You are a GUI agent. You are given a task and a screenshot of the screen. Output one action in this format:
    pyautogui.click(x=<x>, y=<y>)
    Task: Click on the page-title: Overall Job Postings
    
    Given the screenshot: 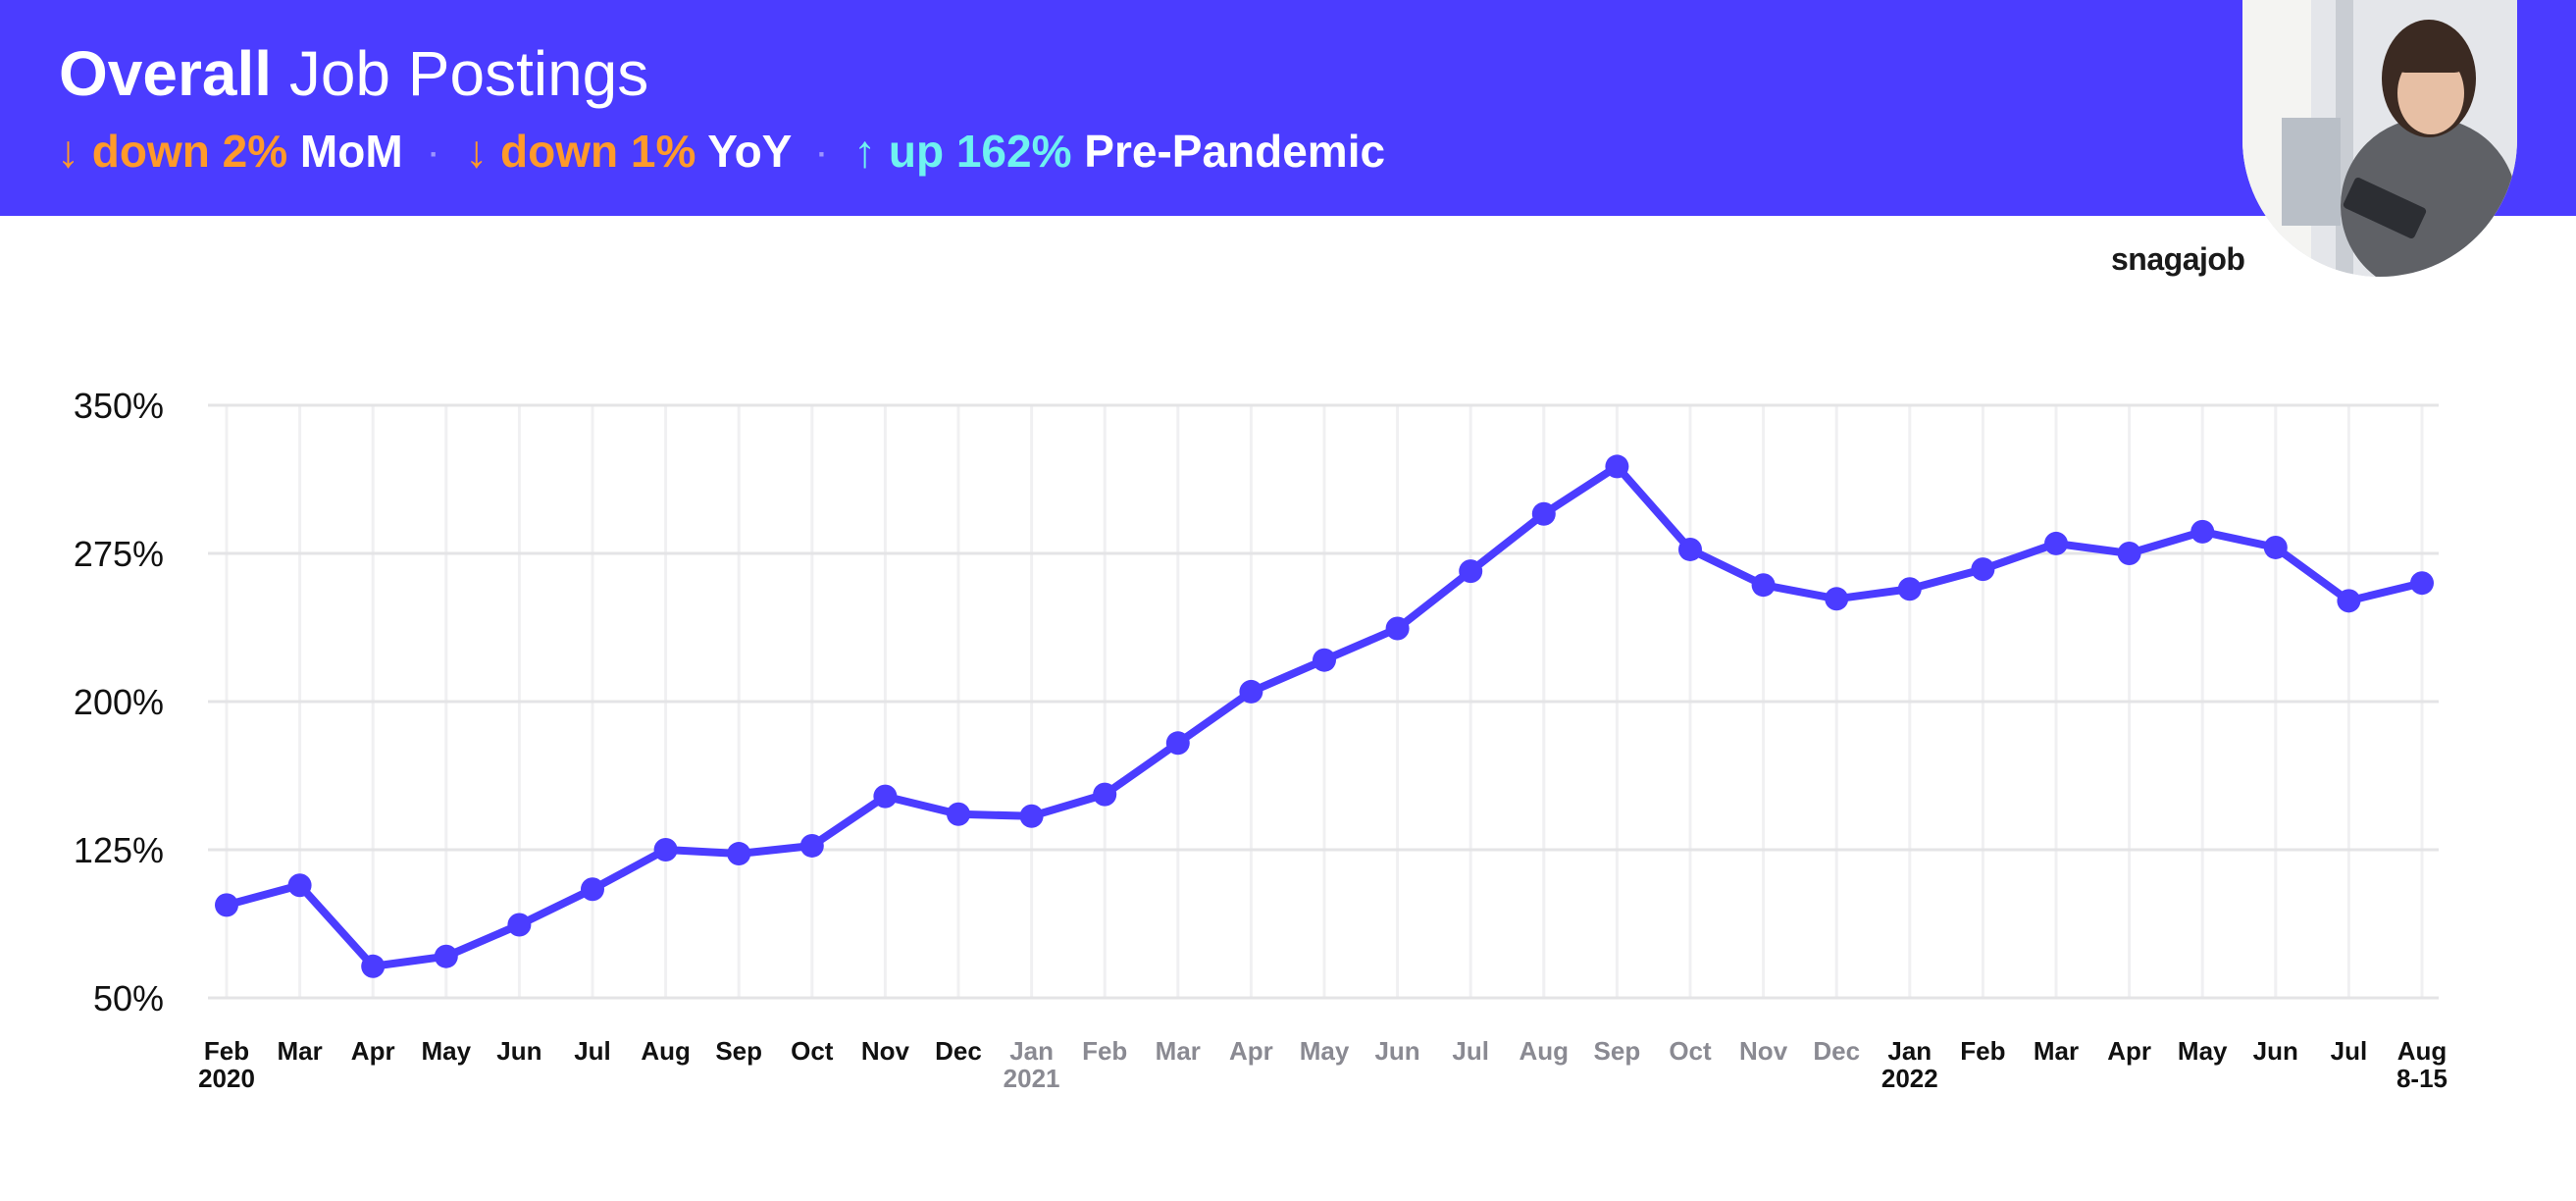 What is the action you would take?
    pyautogui.click(x=353, y=73)
    